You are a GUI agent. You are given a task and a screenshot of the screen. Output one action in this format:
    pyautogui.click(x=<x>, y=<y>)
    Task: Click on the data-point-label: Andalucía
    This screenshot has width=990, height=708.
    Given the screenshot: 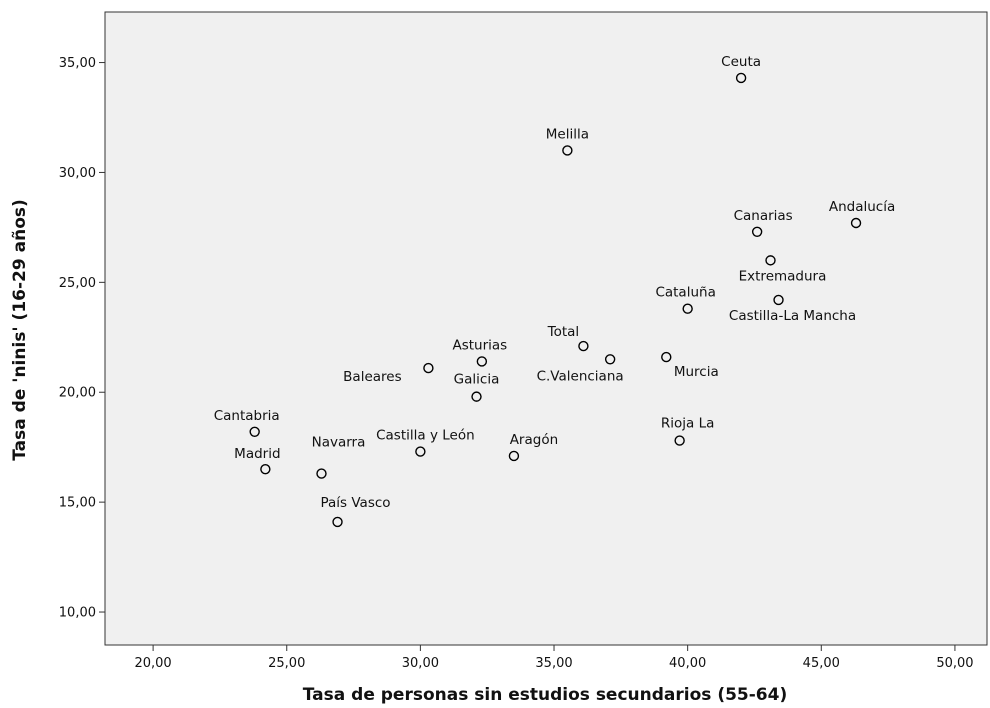 What is the action you would take?
    pyautogui.click(x=862, y=207)
    